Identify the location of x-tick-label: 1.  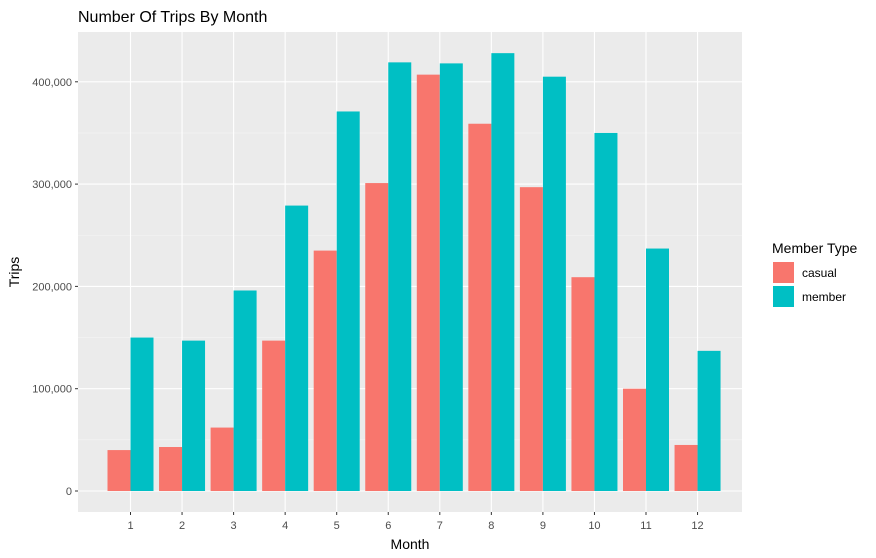
(130, 526).